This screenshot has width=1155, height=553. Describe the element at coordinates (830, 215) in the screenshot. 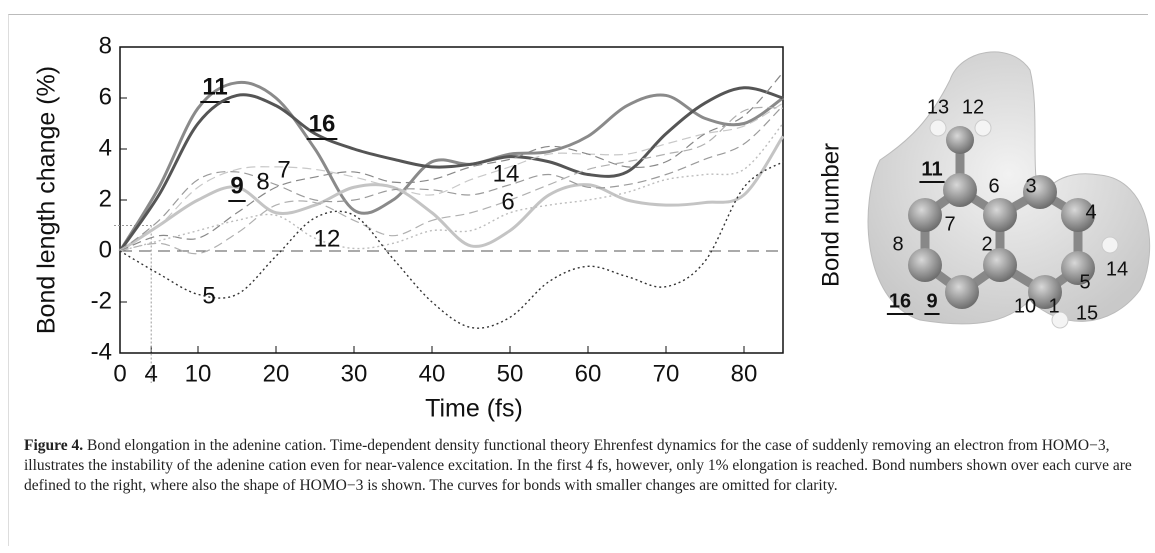

I see `molecule-axis-label: Bond number` at that location.